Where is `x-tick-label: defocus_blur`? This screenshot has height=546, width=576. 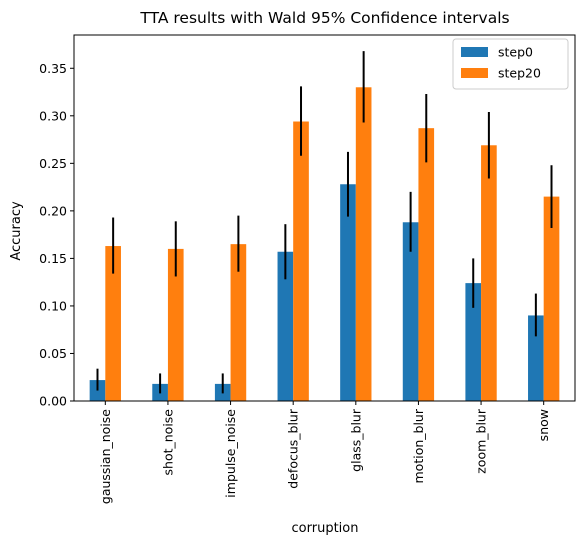 x-tick-label: defocus_blur is located at coordinates (293, 448).